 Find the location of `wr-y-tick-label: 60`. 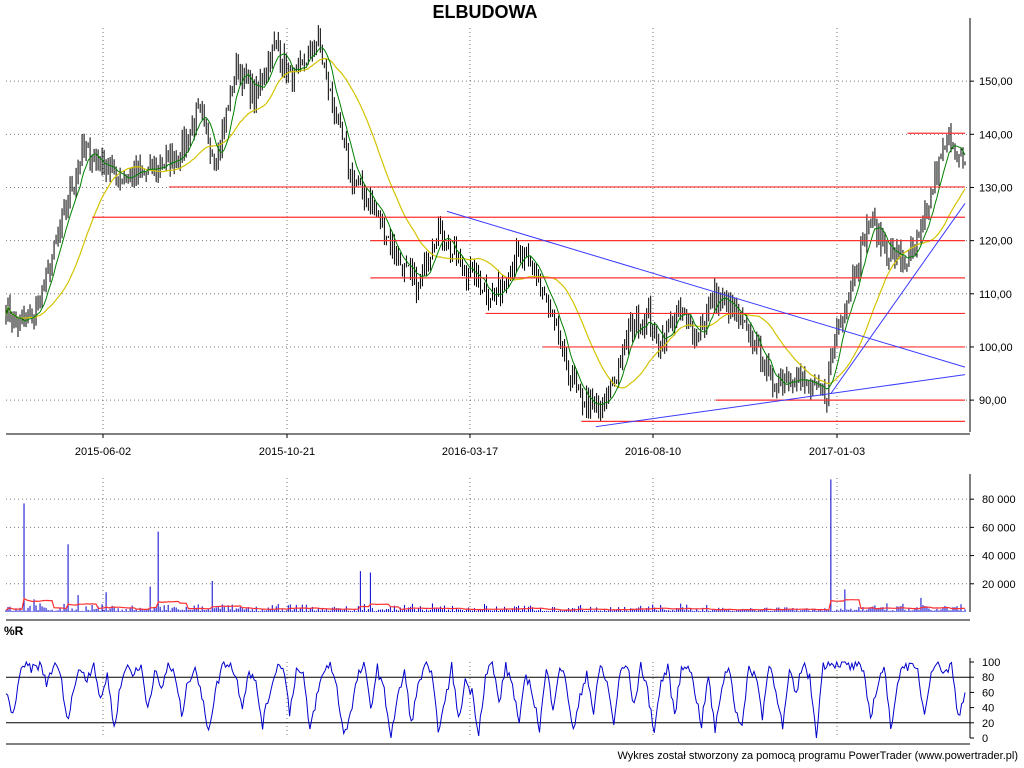

wr-y-tick-label: 60 is located at coordinates (988, 693).